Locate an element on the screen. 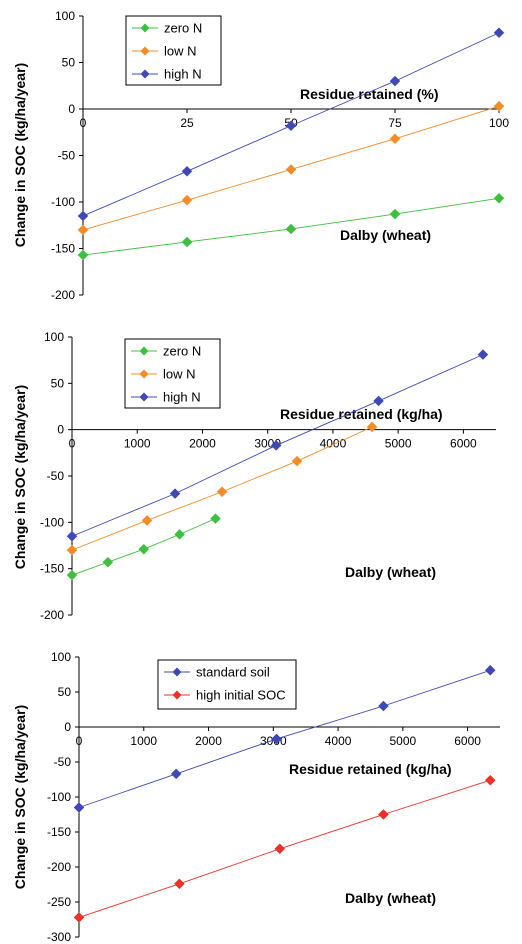 The height and width of the screenshot is (944, 522). legend-entry-label: zero N is located at coordinates (183, 28).